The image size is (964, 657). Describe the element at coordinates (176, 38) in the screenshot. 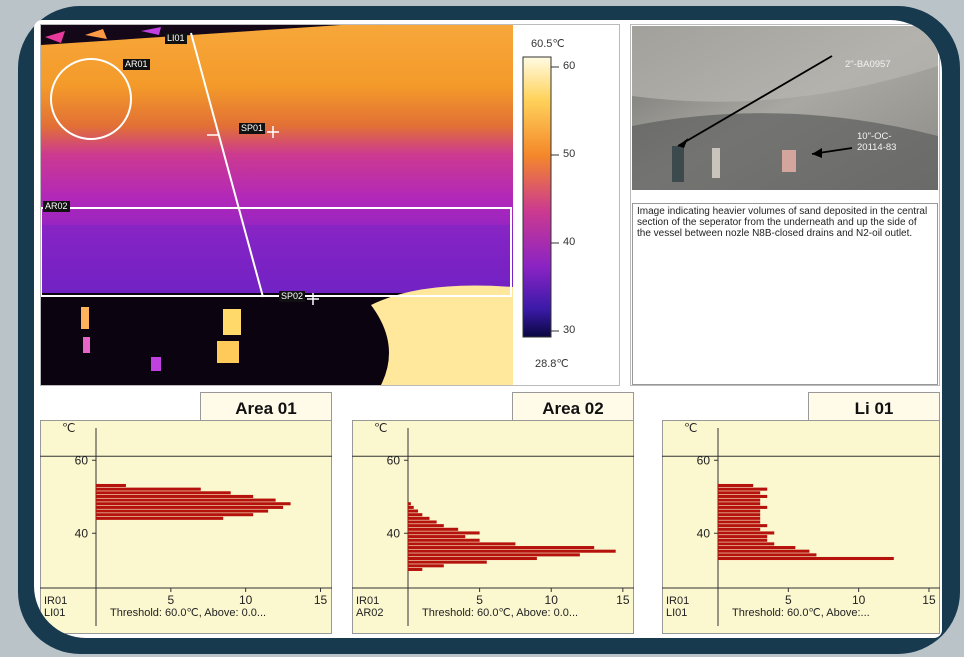

I see `overlay-label-li01: LI01` at that location.